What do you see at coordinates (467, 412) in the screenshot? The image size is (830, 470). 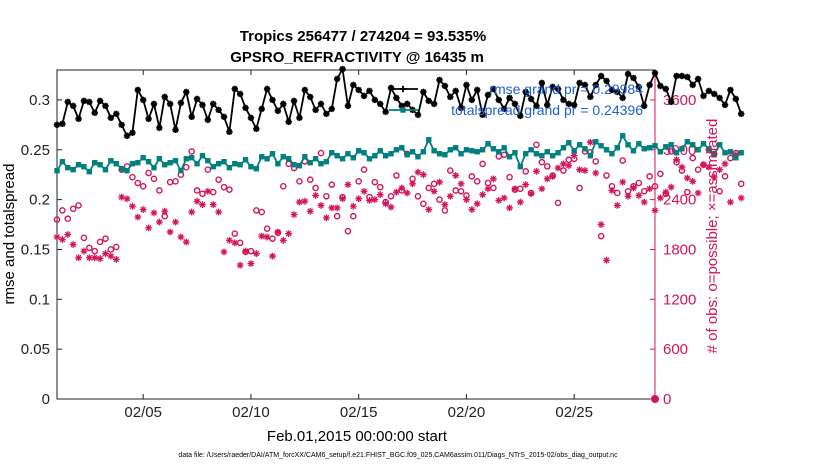 I see `x-tick-label: 02/20` at bounding box center [467, 412].